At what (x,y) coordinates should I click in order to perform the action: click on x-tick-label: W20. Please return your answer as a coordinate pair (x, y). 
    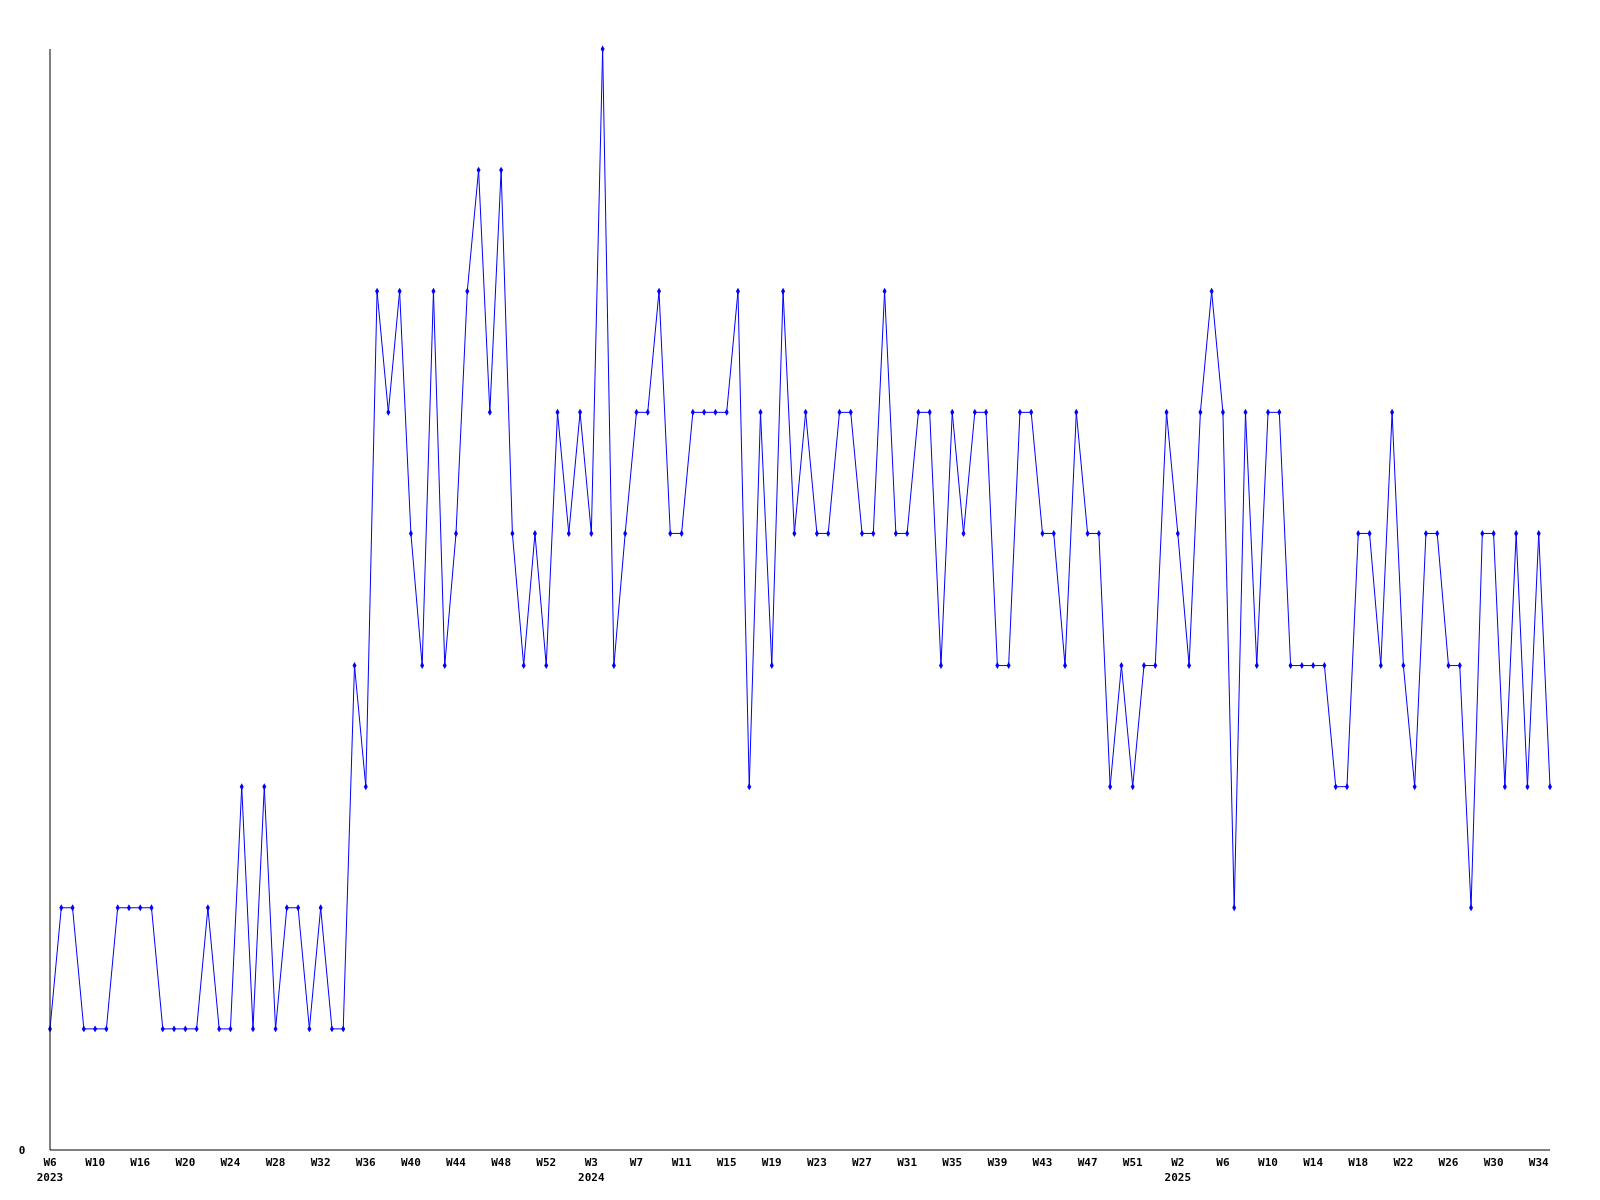
    Looking at the image, I should click on (185, 1162).